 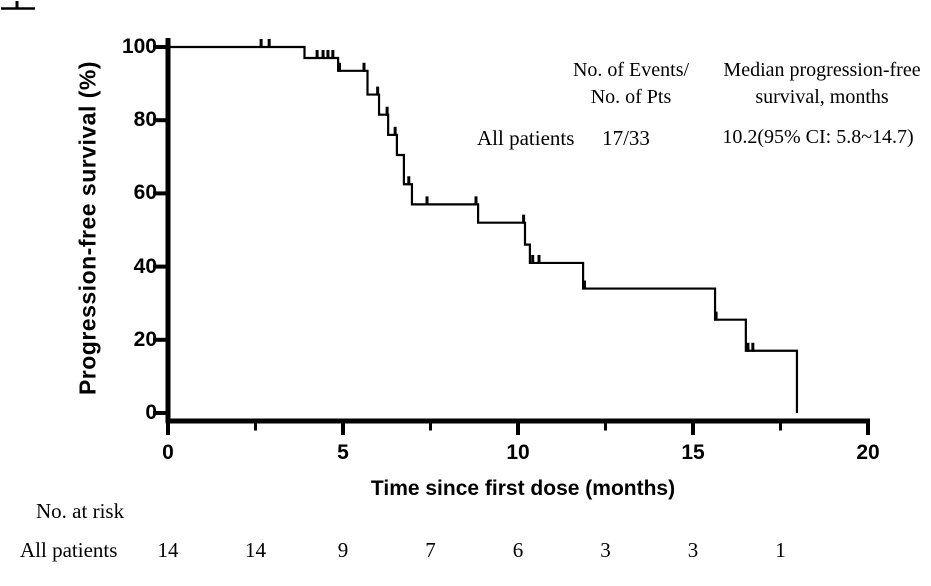 What do you see at coordinates (87, 228) in the screenshot?
I see `y-axis-title: Progression-free survival (%)` at bounding box center [87, 228].